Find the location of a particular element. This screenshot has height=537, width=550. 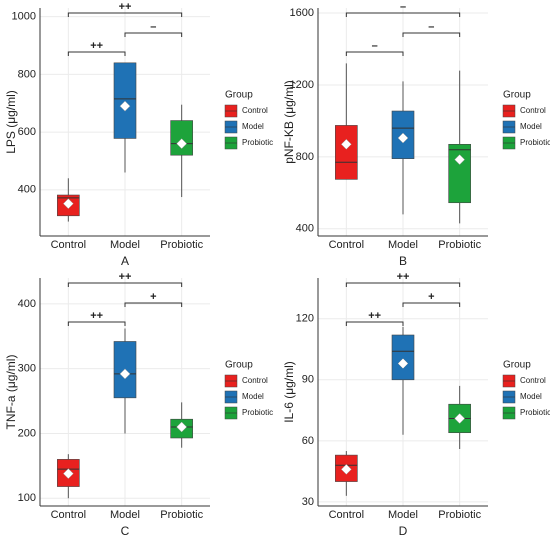

y-tick-label: 90 is located at coordinates (308, 380).